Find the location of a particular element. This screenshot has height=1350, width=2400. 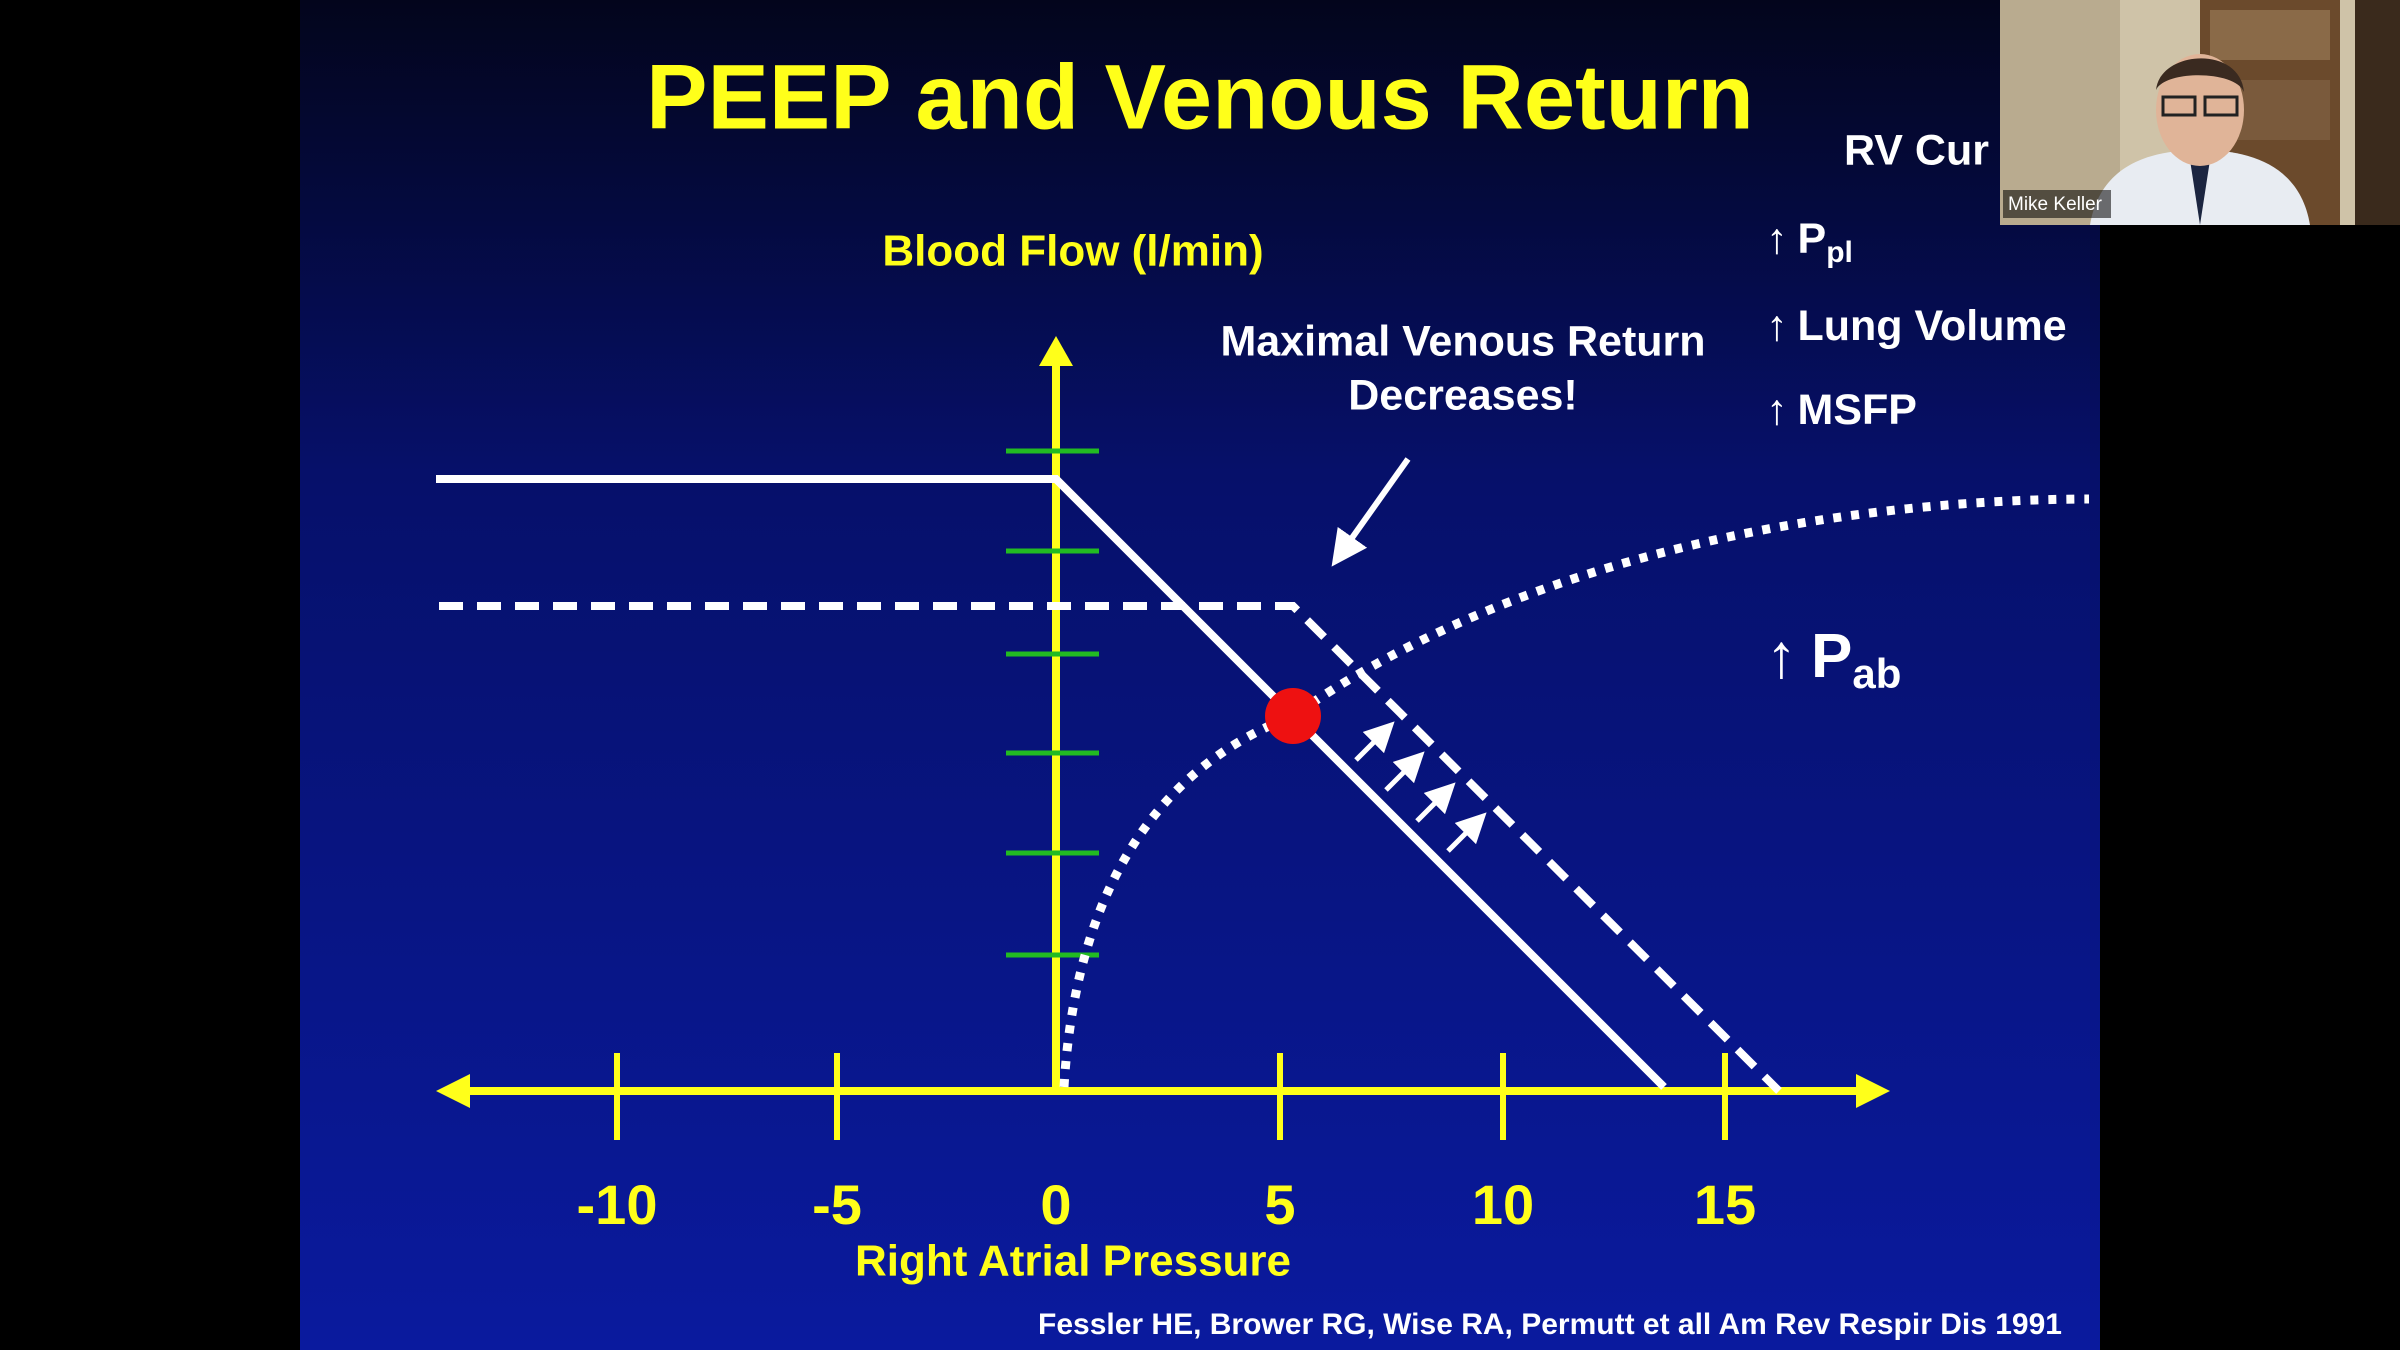

side-heading: RV Cur is located at coordinates (1916, 150).